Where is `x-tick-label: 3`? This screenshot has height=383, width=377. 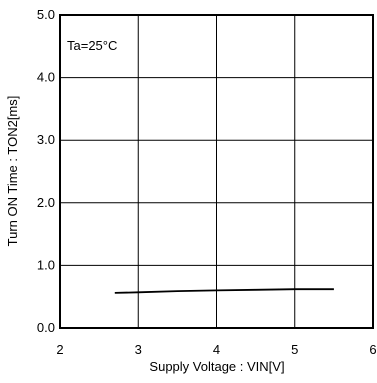
x-tick-label: 3 is located at coordinates (138, 349).